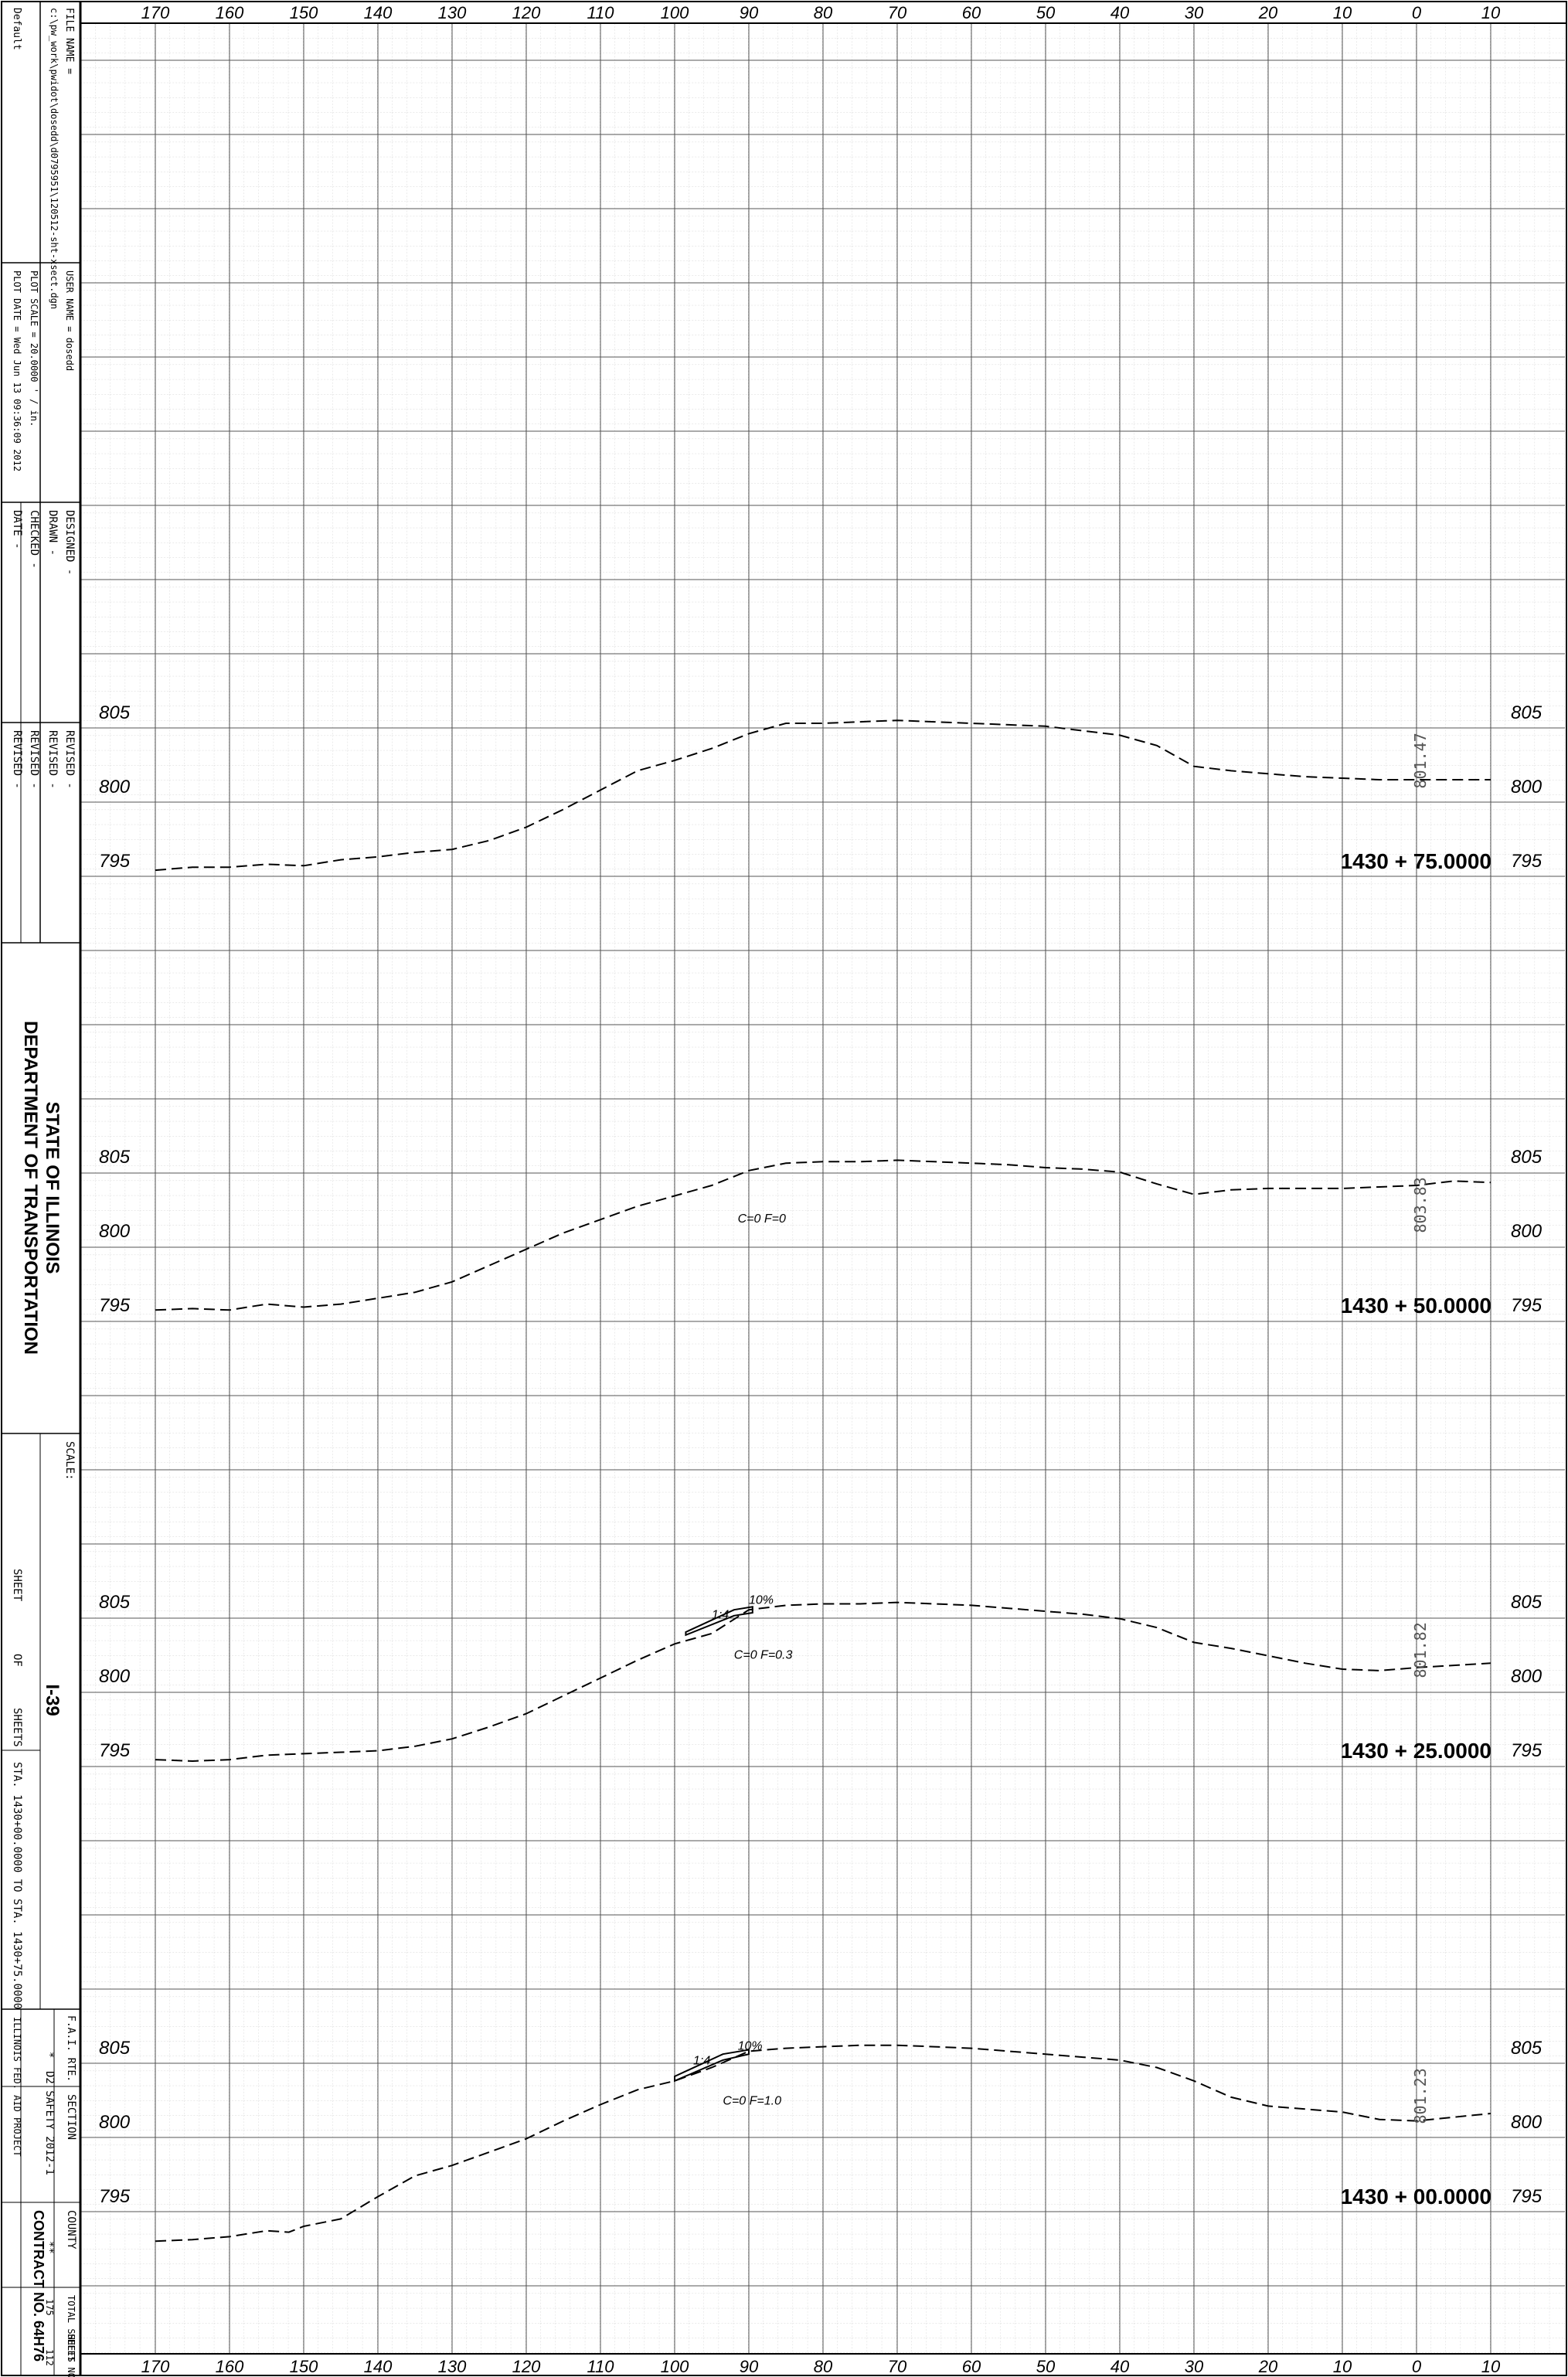 Image resolution: width=1568 pixels, height=2377 pixels. What do you see at coordinates (17, 530) in the screenshot?
I see `date-label: DATE -` at bounding box center [17, 530].